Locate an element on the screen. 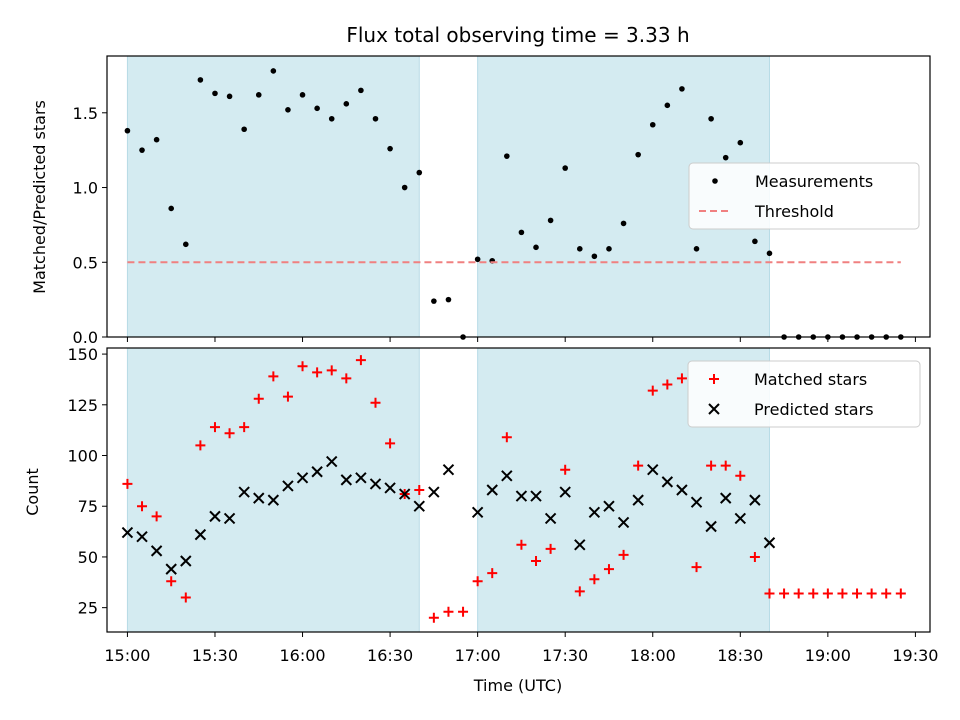  x-tick-label: 15:00 is located at coordinates (127, 655).